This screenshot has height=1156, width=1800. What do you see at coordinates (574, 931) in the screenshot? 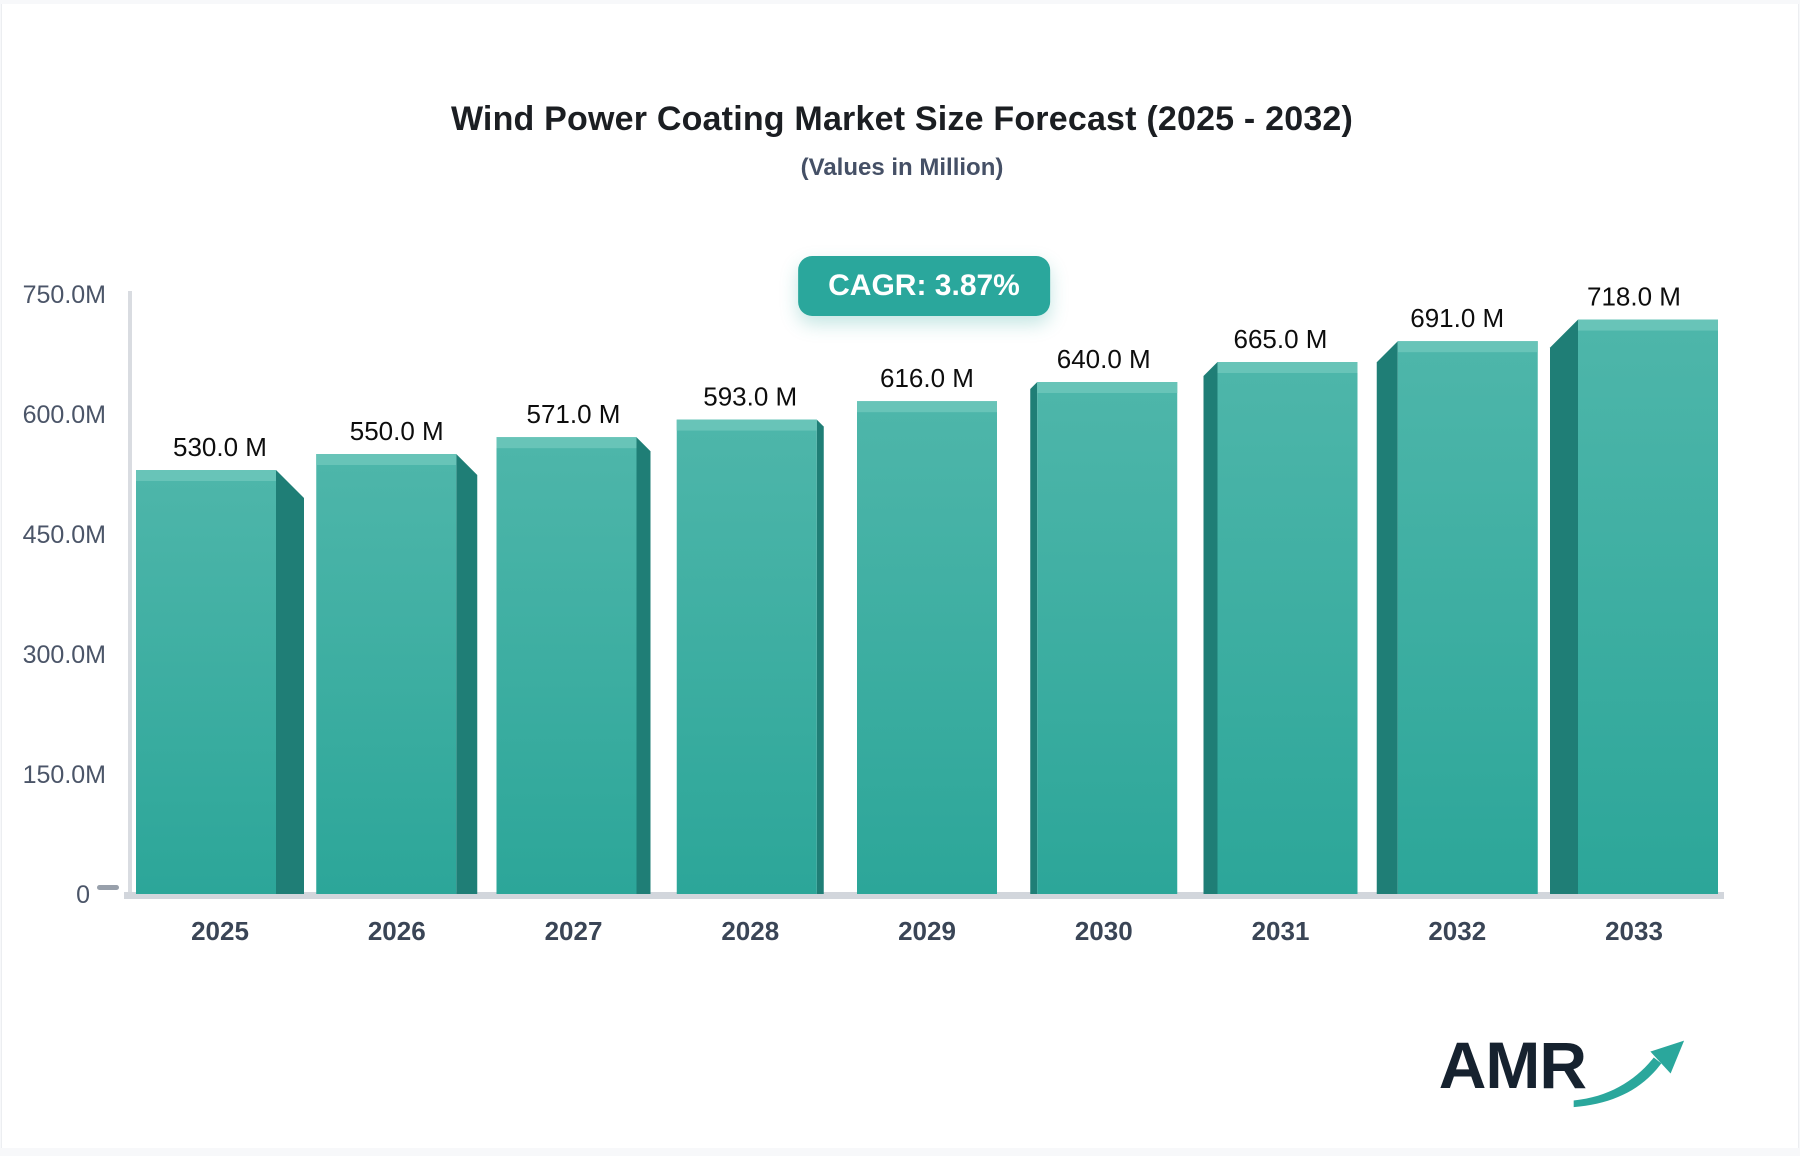
I see `x-tick-label-2027: 2027` at bounding box center [574, 931].